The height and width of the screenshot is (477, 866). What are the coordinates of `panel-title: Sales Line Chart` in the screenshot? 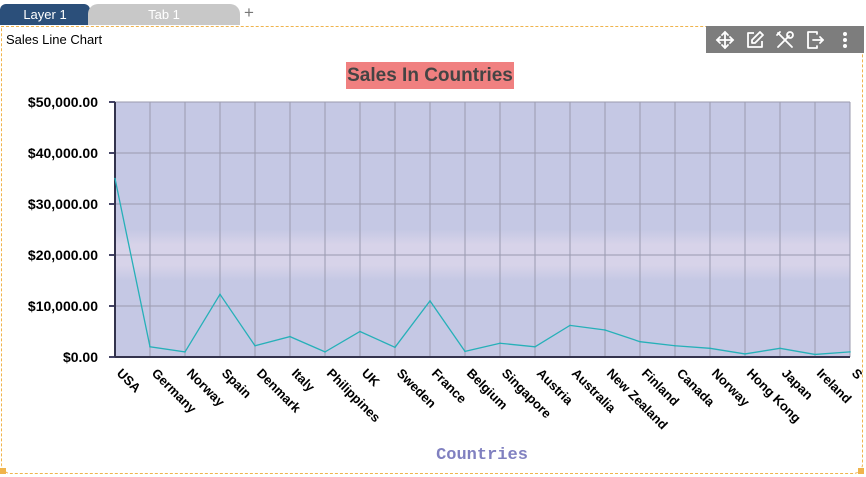 It's located at (54, 39).